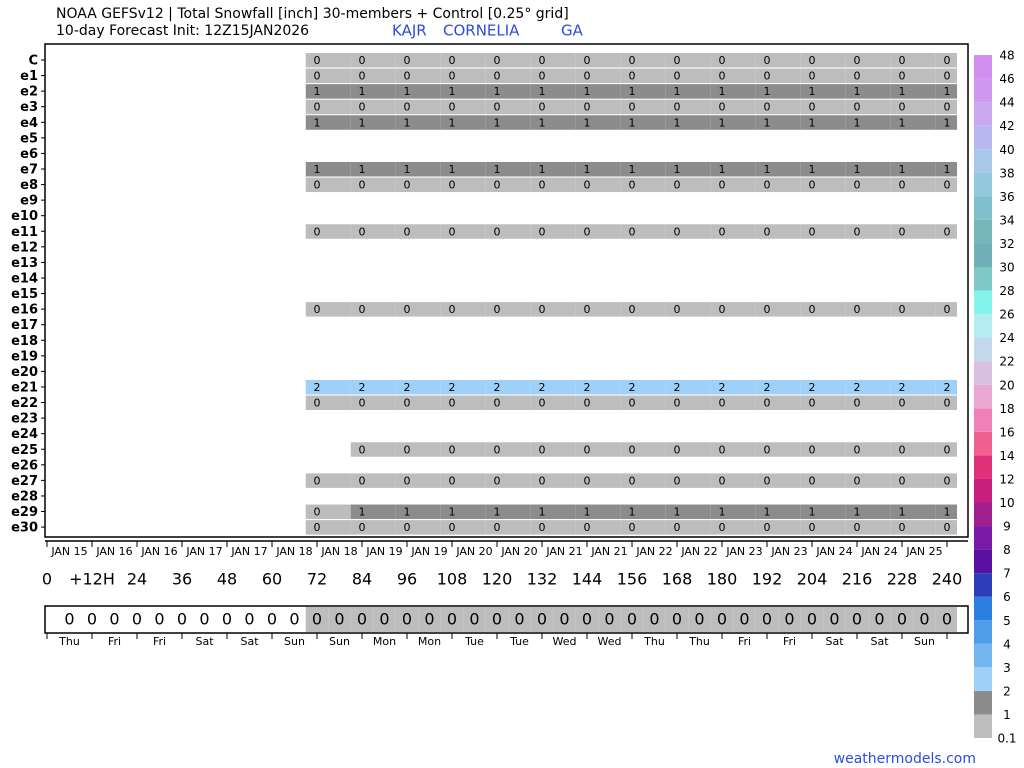 The image size is (1024, 768). I want to click on member-label: e7, so click(29, 169).